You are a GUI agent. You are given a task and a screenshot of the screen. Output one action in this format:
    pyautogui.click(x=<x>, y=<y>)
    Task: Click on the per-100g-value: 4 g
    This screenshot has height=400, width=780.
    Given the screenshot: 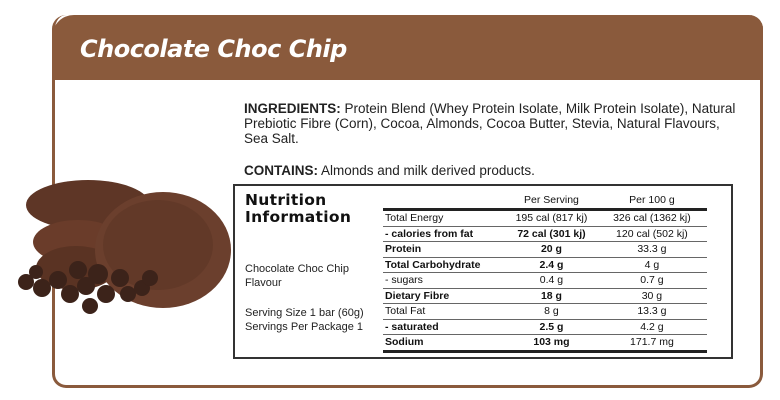 What is the action you would take?
    pyautogui.click(x=651, y=265)
    